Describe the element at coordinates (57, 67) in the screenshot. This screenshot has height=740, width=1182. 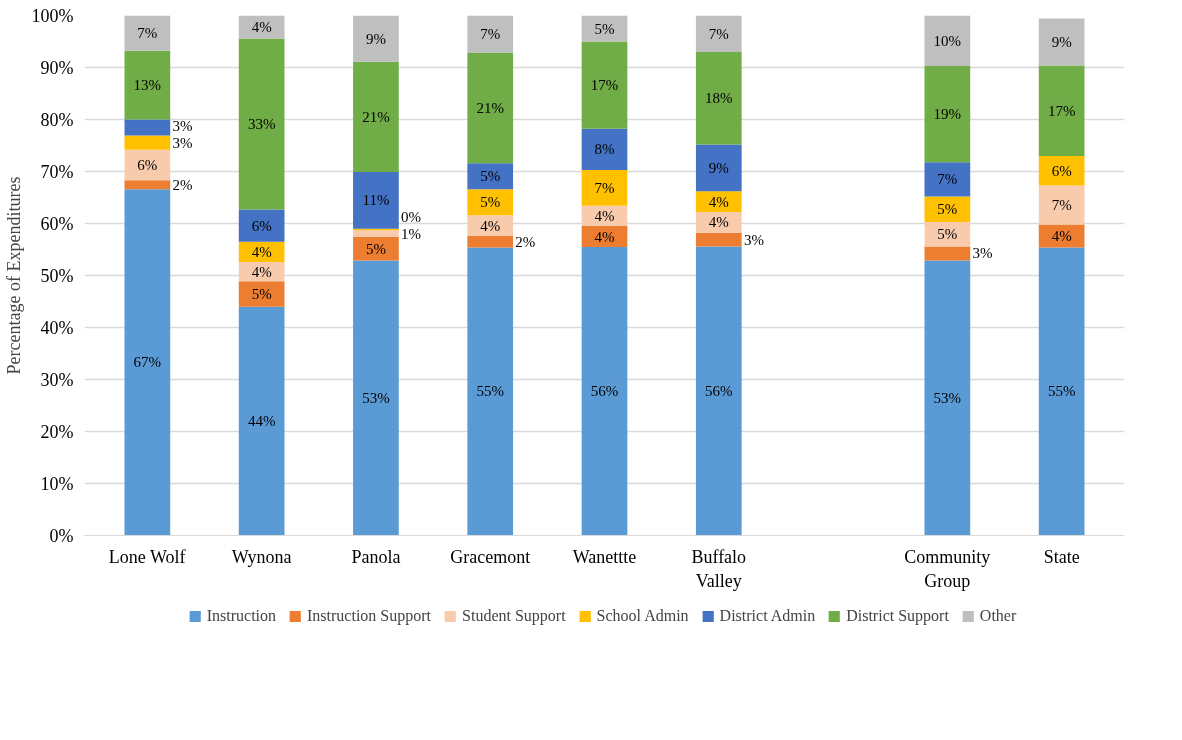
I see `y-tick-label: 90%` at that location.